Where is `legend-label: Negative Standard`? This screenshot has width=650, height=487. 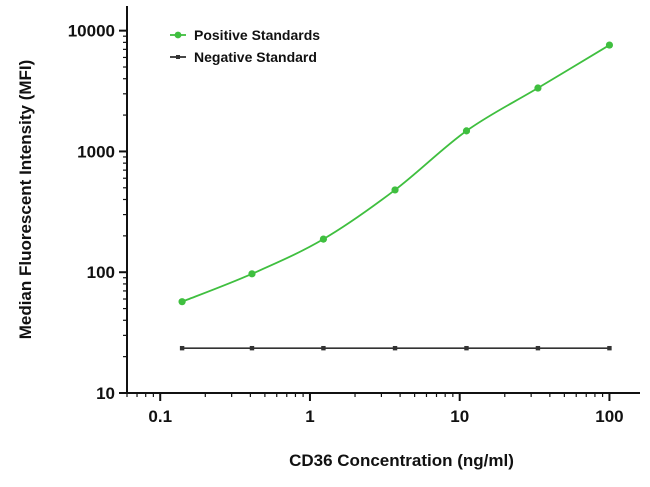 legend-label: Negative Standard is located at coordinates (255, 57).